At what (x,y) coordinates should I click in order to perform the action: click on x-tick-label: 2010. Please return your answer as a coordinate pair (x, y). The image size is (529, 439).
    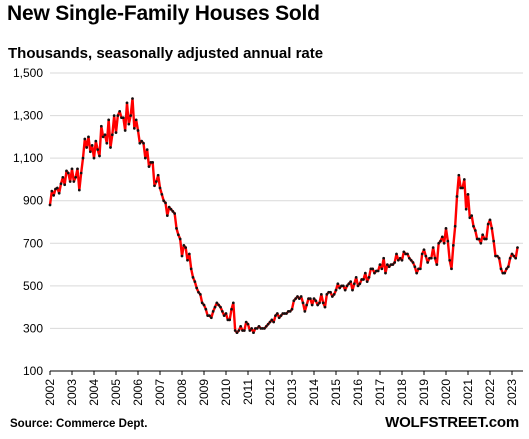
    Looking at the image, I should click on (226, 392).